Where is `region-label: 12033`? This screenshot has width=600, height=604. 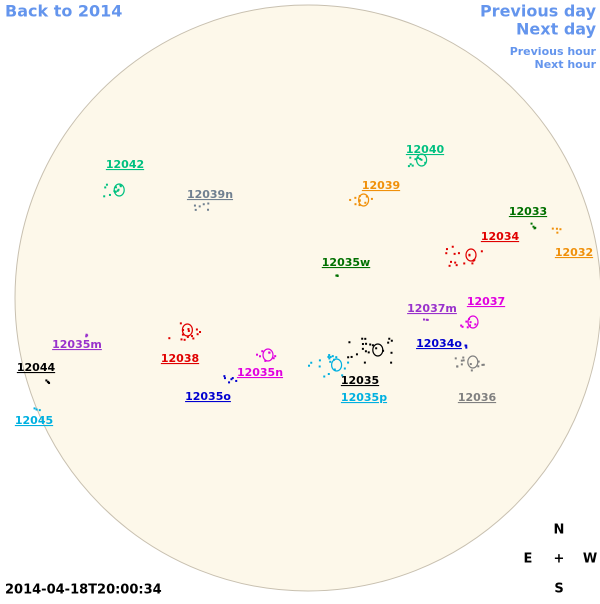 region-label: 12033 is located at coordinates (528, 211).